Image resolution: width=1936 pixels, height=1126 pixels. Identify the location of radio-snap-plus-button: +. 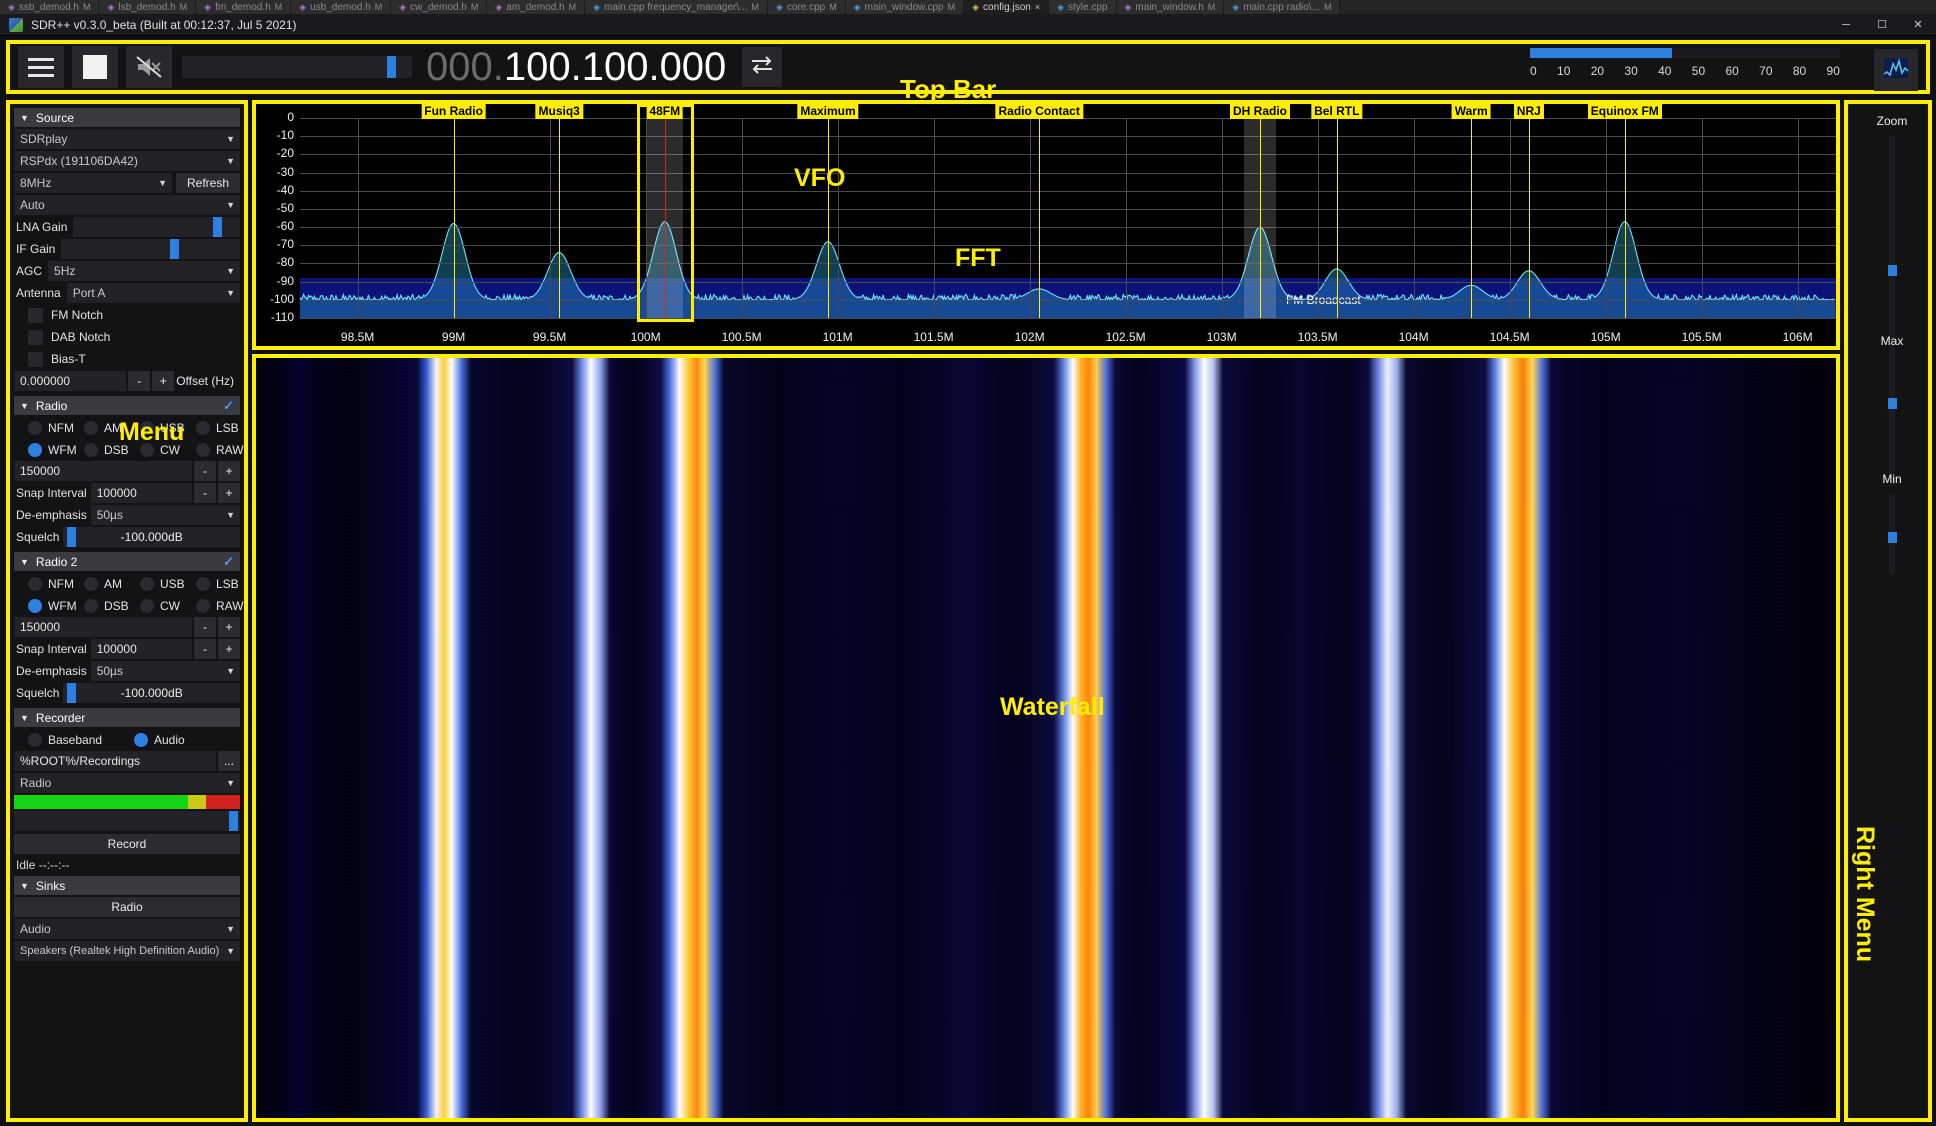
(229, 493).